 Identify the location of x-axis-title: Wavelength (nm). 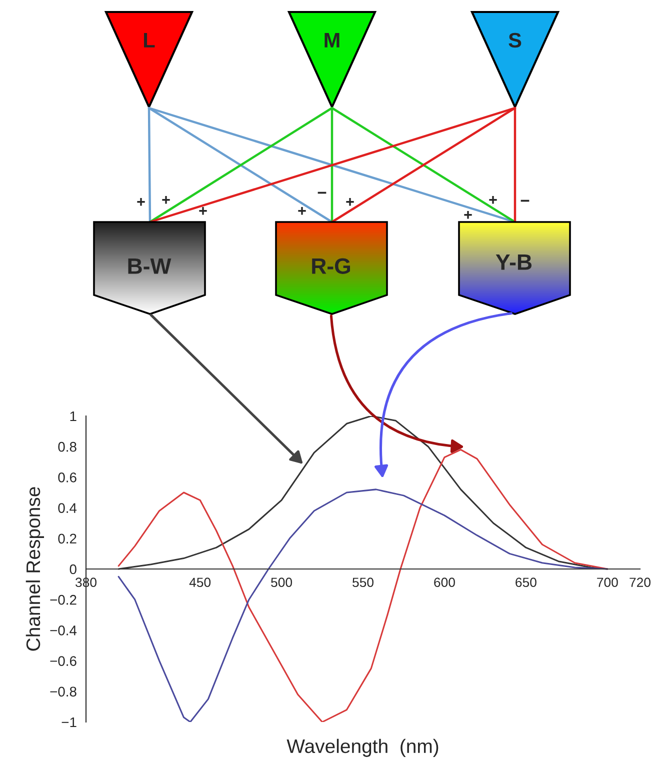
(362, 747).